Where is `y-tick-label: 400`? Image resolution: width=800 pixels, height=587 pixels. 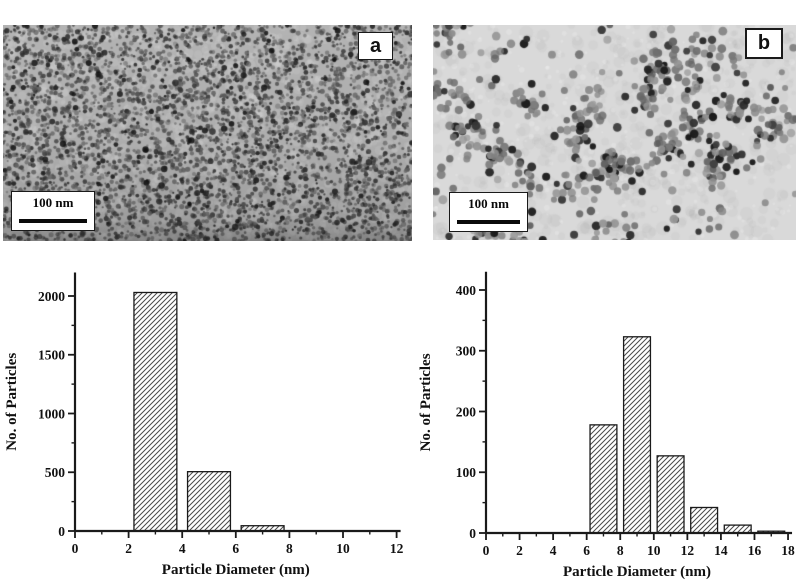 y-tick-label: 400 is located at coordinates (466, 290).